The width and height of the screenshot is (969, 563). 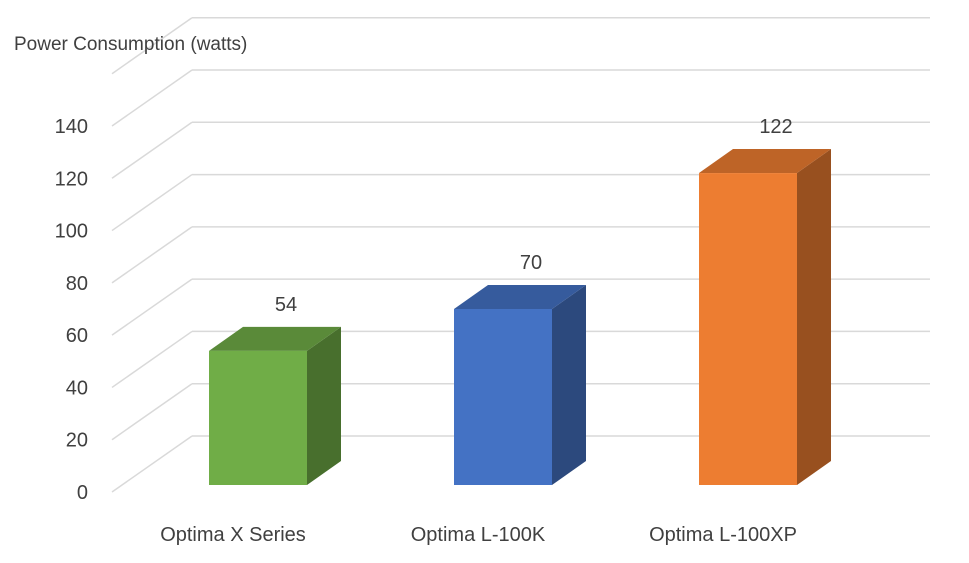 I want to click on y-tick-label: 140, so click(x=71, y=127).